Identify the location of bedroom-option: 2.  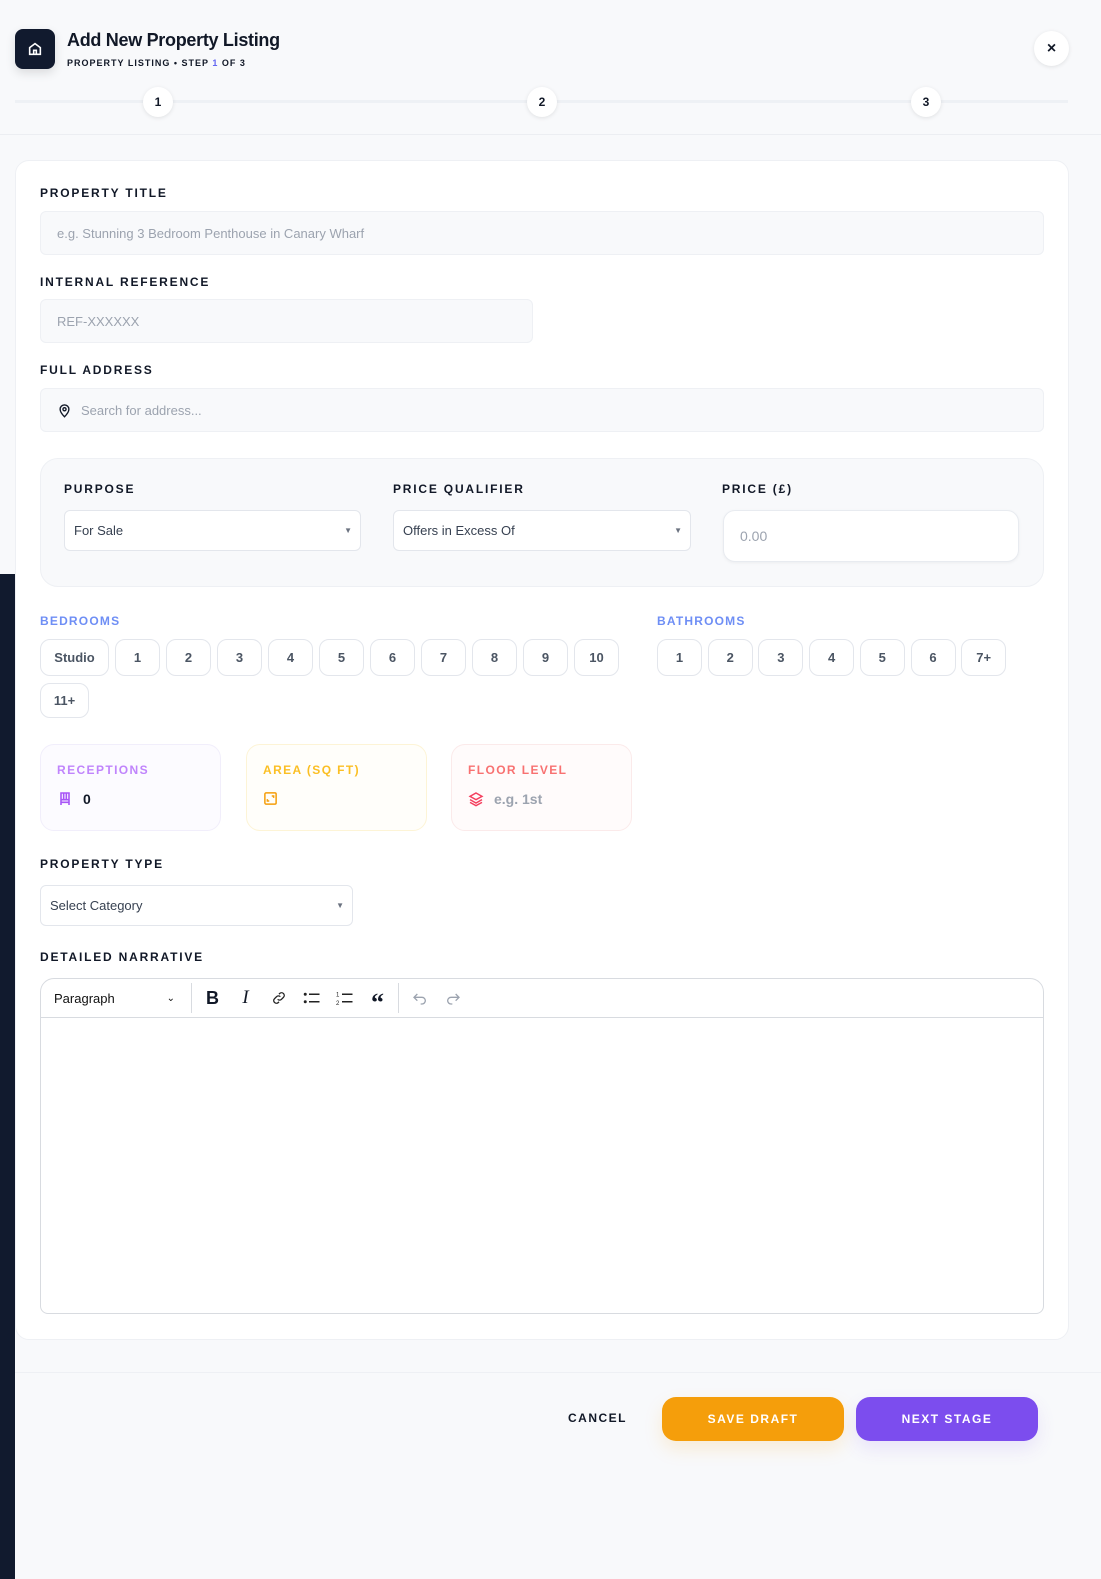
(188, 657).